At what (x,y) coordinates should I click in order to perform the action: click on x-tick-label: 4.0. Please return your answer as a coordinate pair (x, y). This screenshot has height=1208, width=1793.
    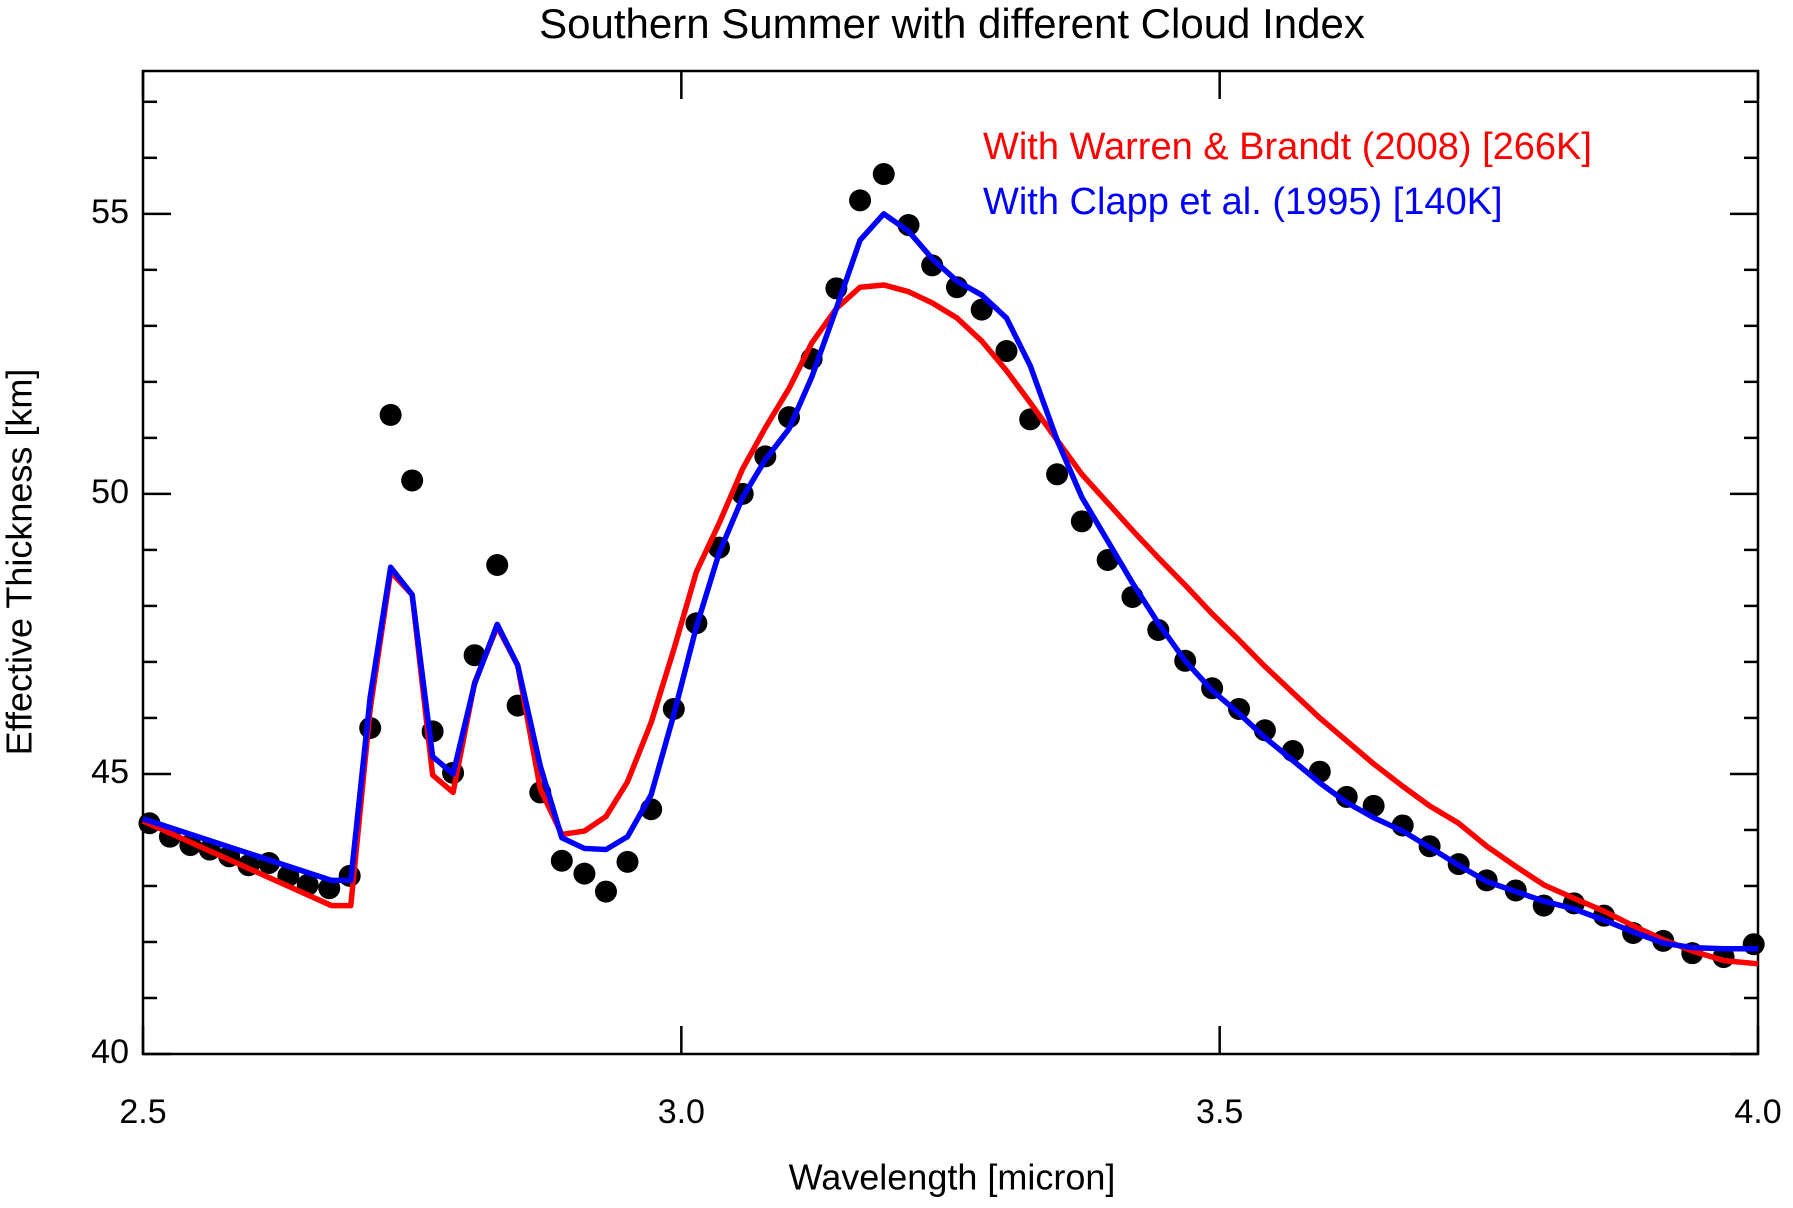
    Looking at the image, I should click on (1757, 1112).